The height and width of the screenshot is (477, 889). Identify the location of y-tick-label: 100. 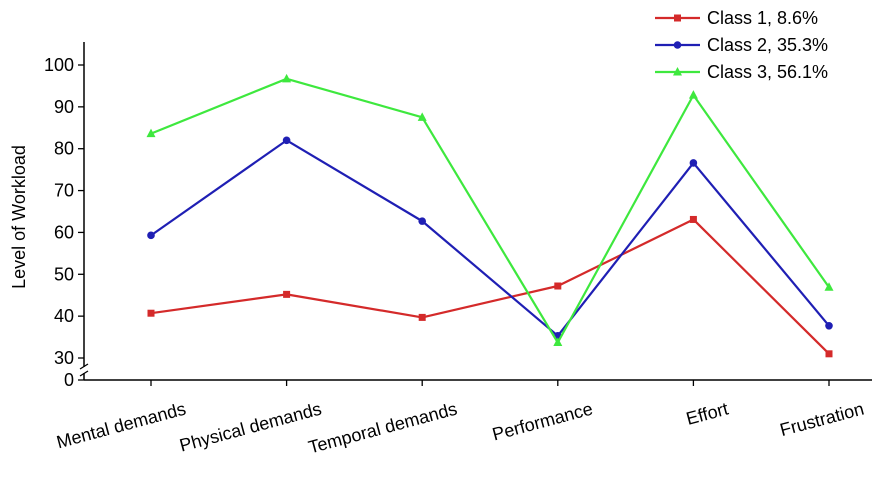
(59, 65).